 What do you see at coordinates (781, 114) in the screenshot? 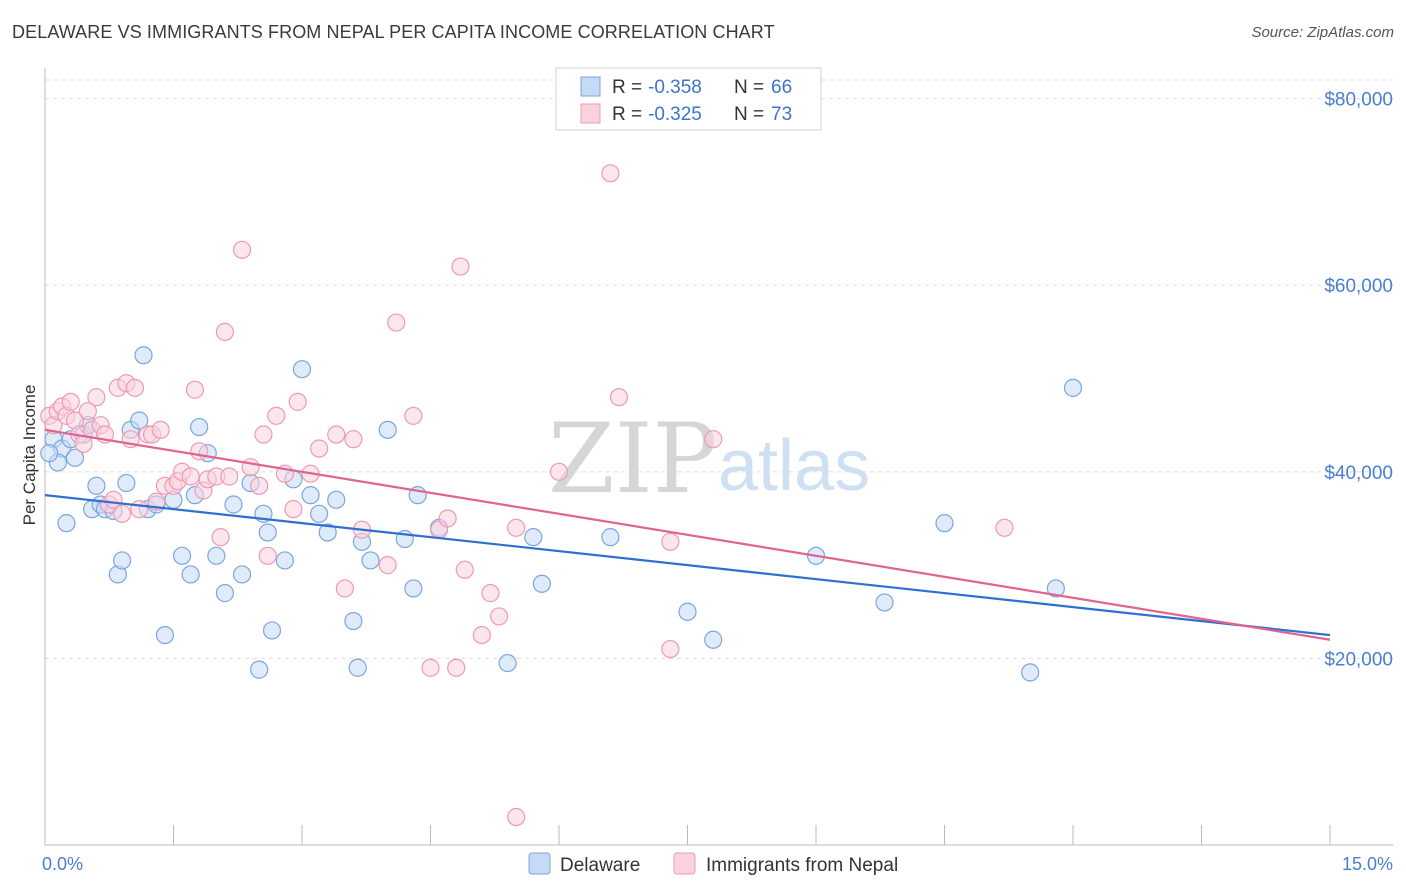
I see `legend-n-value-nepal: 73` at bounding box center [781, 114].